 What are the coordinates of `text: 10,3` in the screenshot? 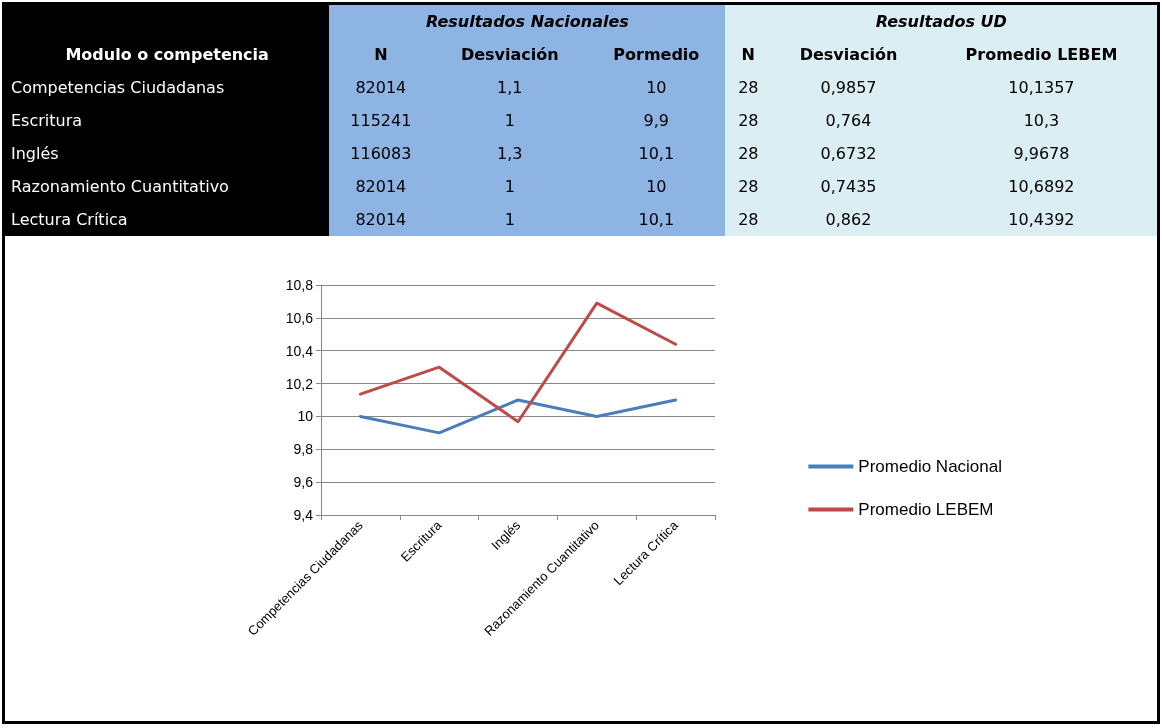 It's located at (1041, 120).